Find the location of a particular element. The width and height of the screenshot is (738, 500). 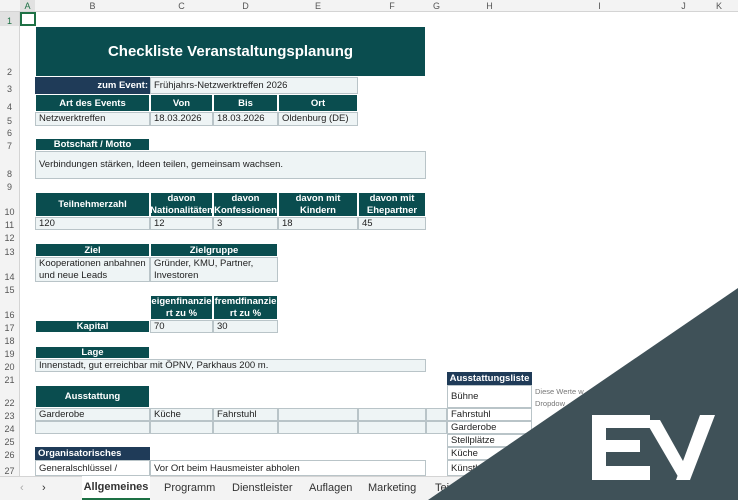

row-header-10: 10 is located at coordinates (10, 204).